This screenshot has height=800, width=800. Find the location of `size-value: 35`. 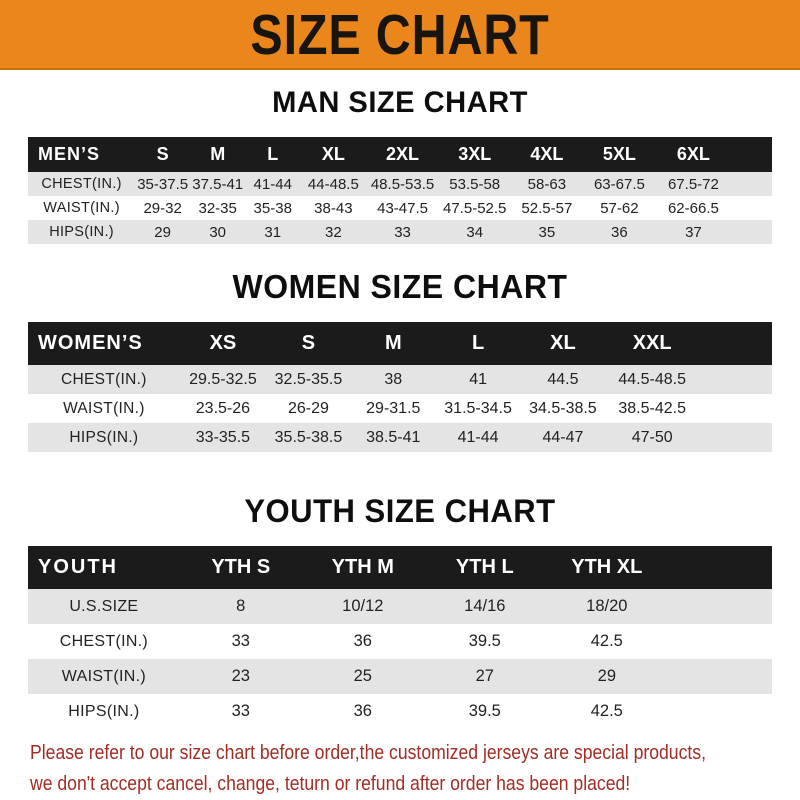

size-value: 35 is located at coordinates (546, 232).